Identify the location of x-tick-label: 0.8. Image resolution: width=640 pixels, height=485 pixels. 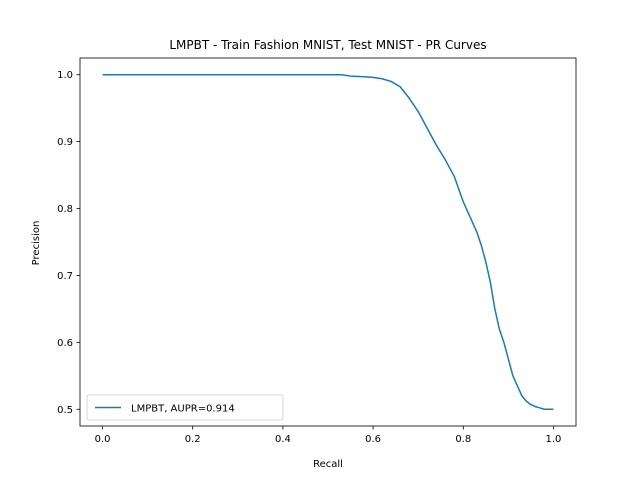
(463, 439).